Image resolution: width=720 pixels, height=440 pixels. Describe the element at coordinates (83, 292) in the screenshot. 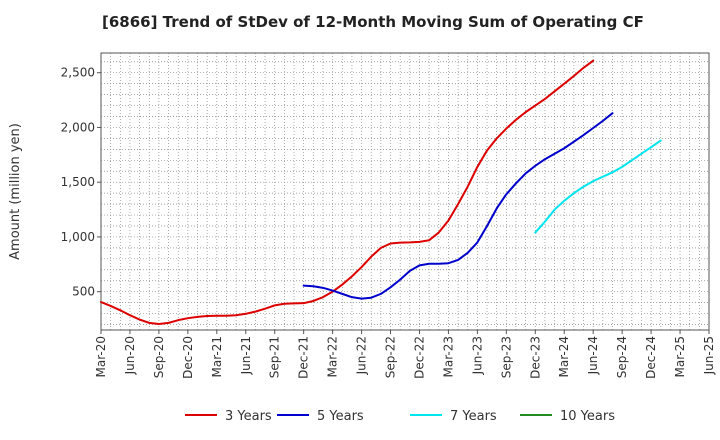

I see `y-tick-label: 500` at that location.